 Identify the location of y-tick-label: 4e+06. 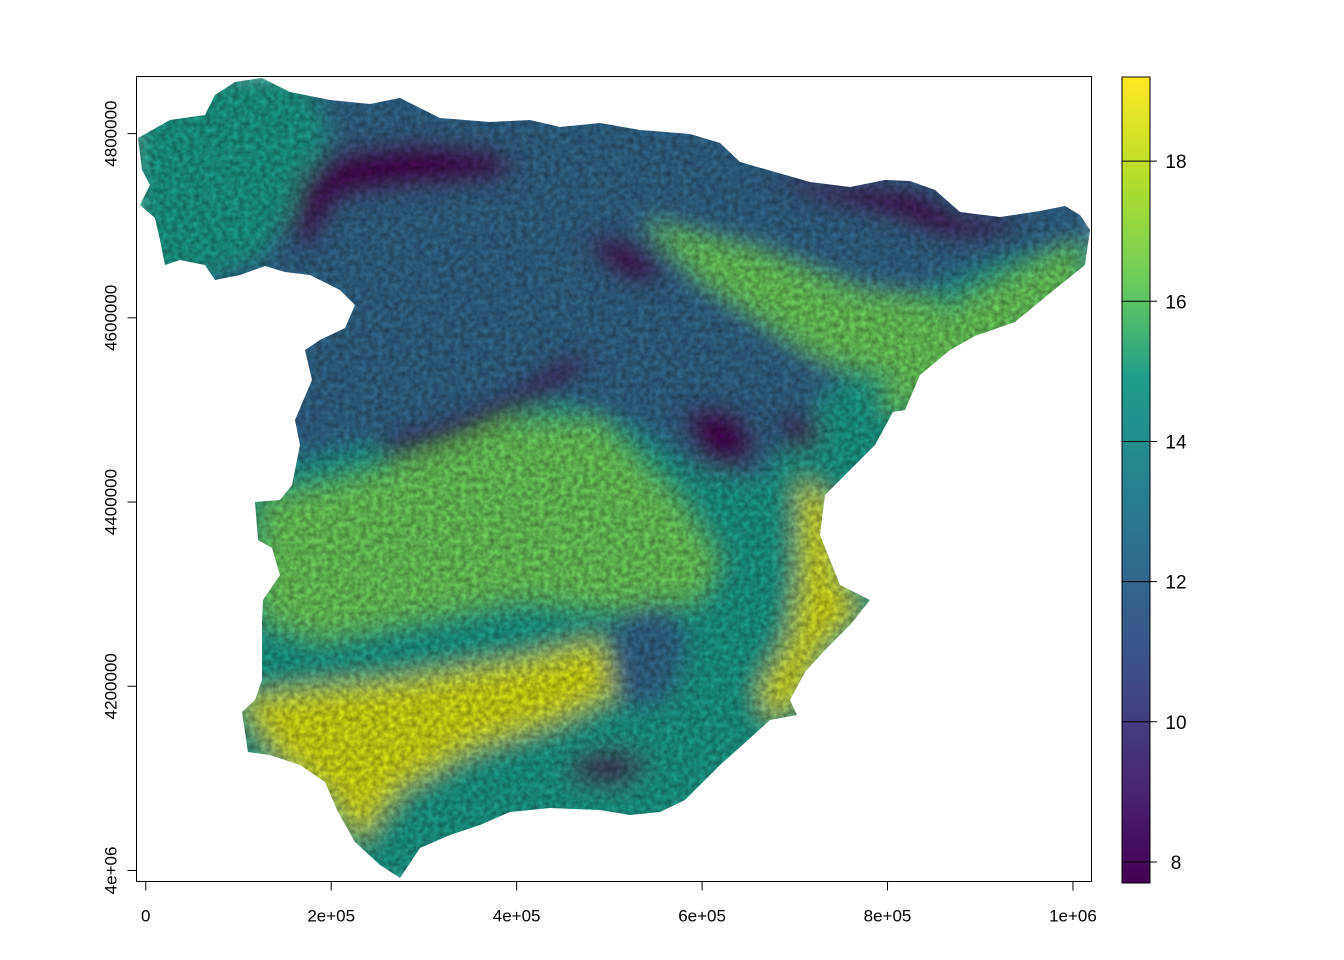
(111, 871).